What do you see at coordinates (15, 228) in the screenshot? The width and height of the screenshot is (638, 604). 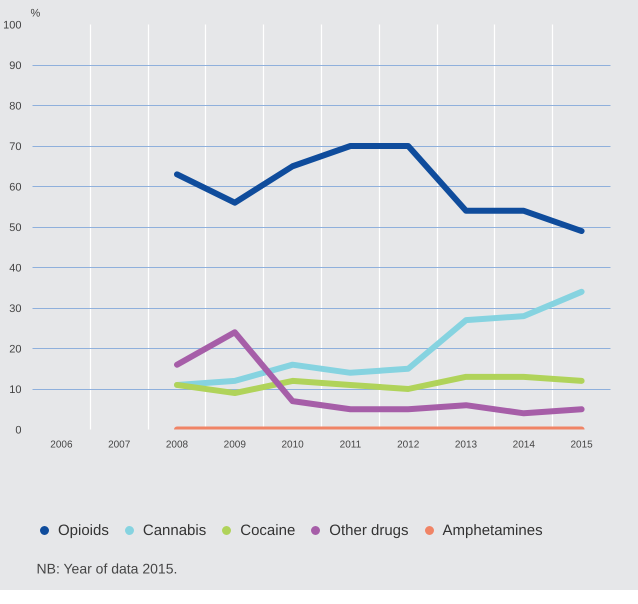 I see `y-tick-label: 50` at bounding box center [15, 228].